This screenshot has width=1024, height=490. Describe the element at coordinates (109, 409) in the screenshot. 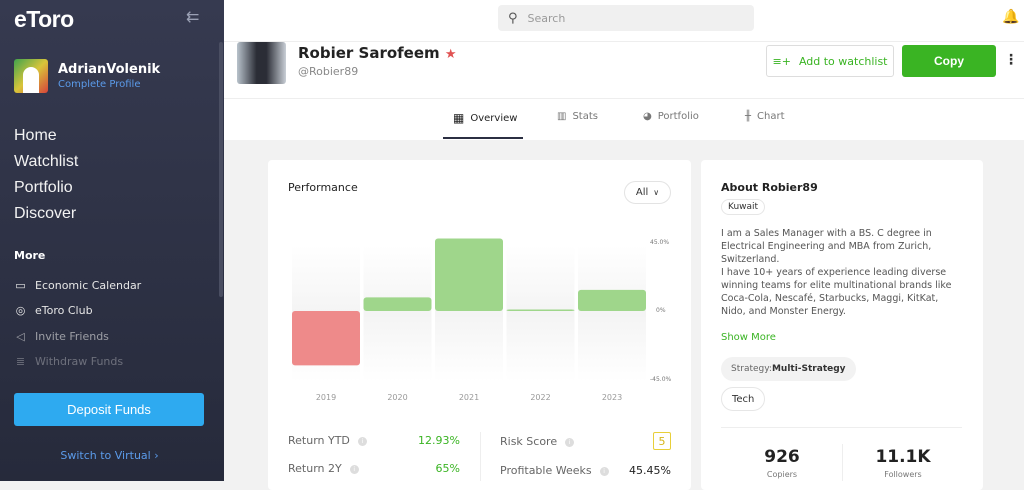

I see `deposit-funds-button: Deposit Funds` at that location.